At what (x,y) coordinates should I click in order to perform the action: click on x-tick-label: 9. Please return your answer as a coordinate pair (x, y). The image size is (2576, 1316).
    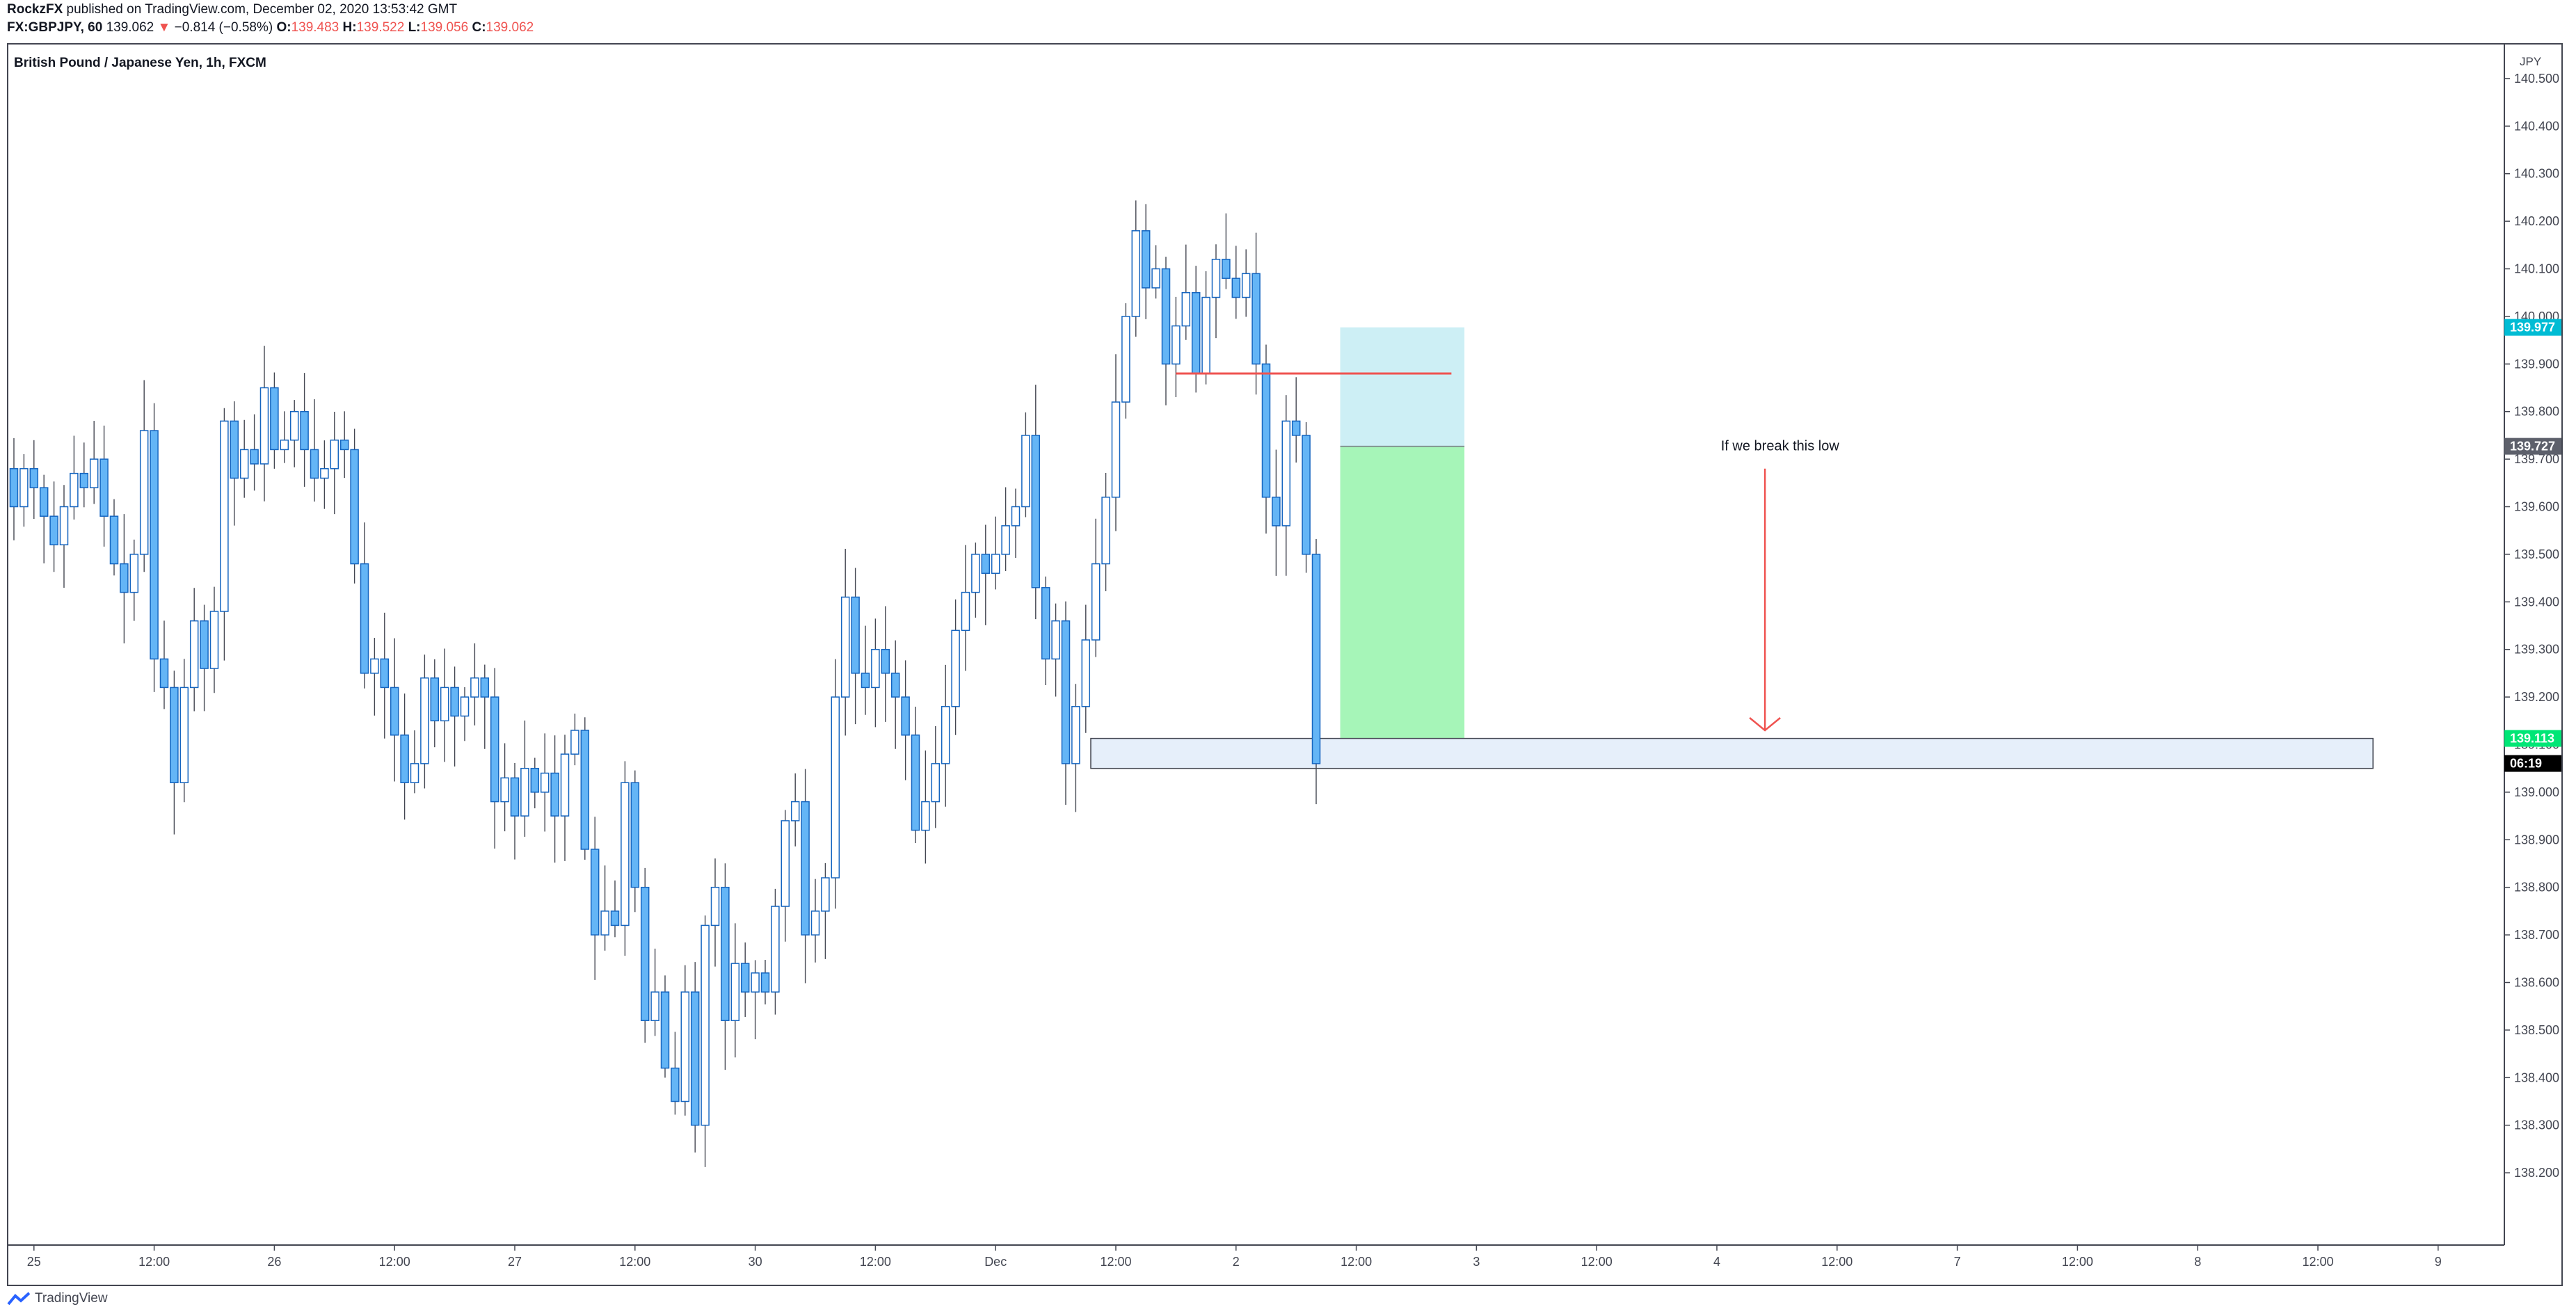
    Looking at the image, I should click on (2438, 1262).